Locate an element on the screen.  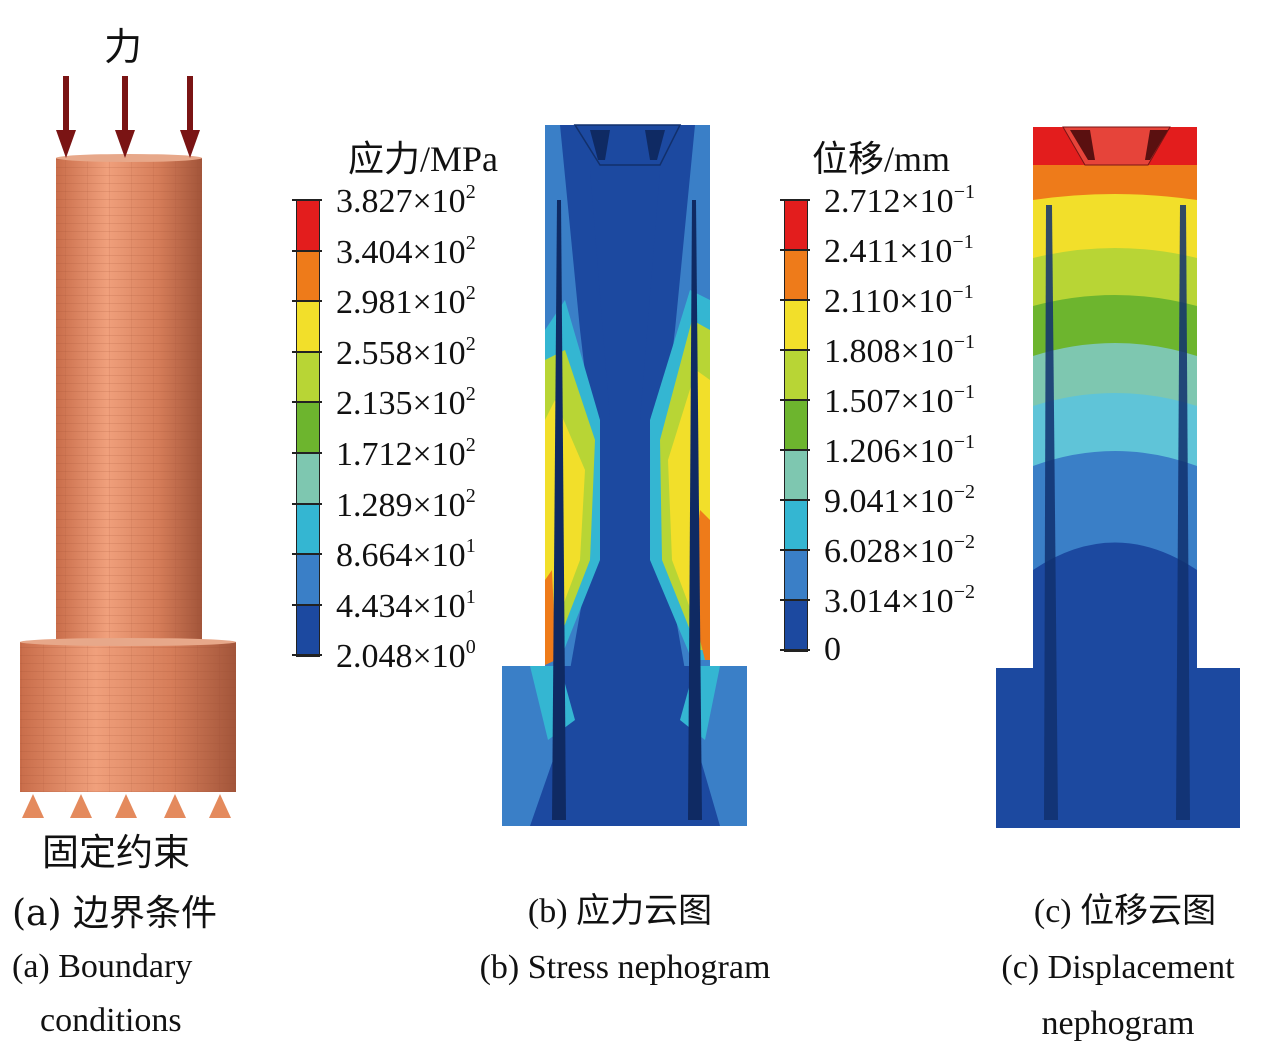
displacement-legend-title: 位移/mm is located at coordinates (881, 159).